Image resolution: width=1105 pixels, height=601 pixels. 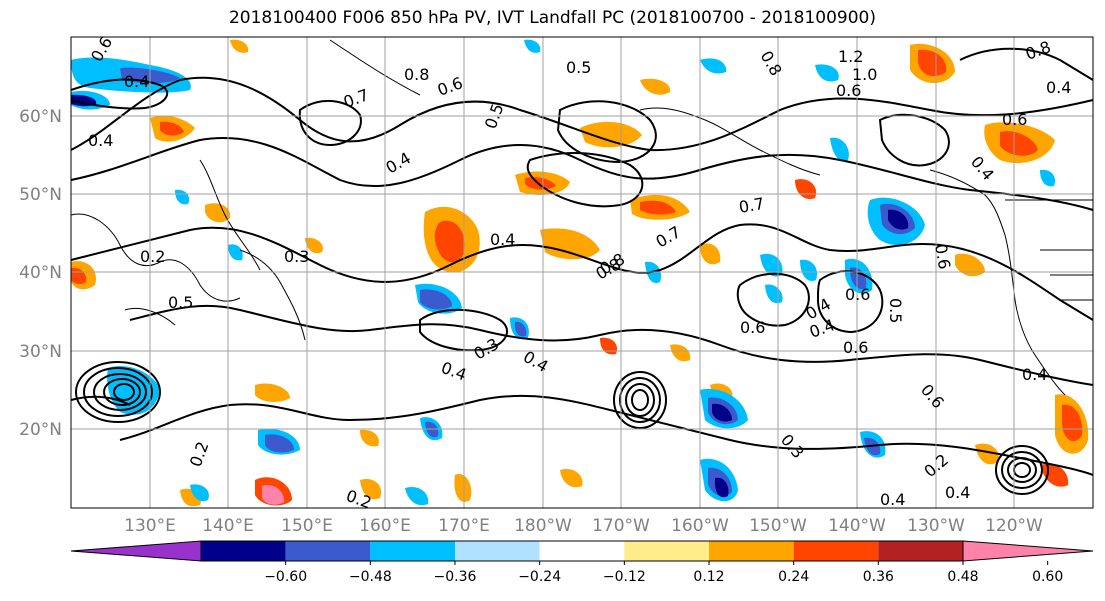 I want to click on contour-label: 0.3, so click(x=296, y=256).